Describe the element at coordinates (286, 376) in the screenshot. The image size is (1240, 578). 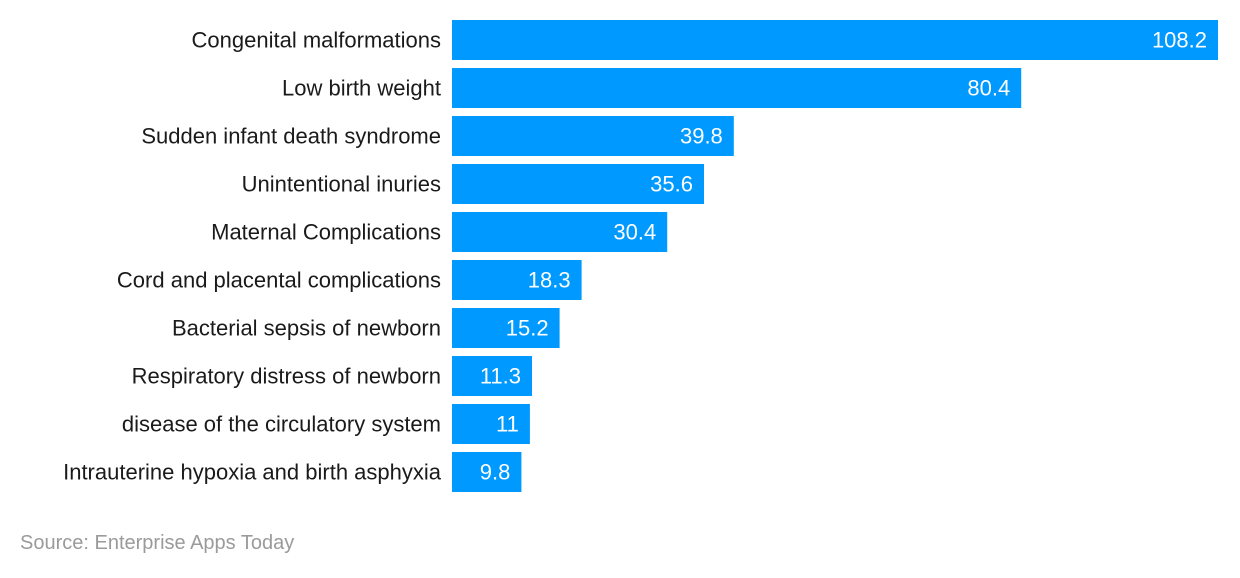
I see `category-label: Respiratory distress of newborn` at that location.